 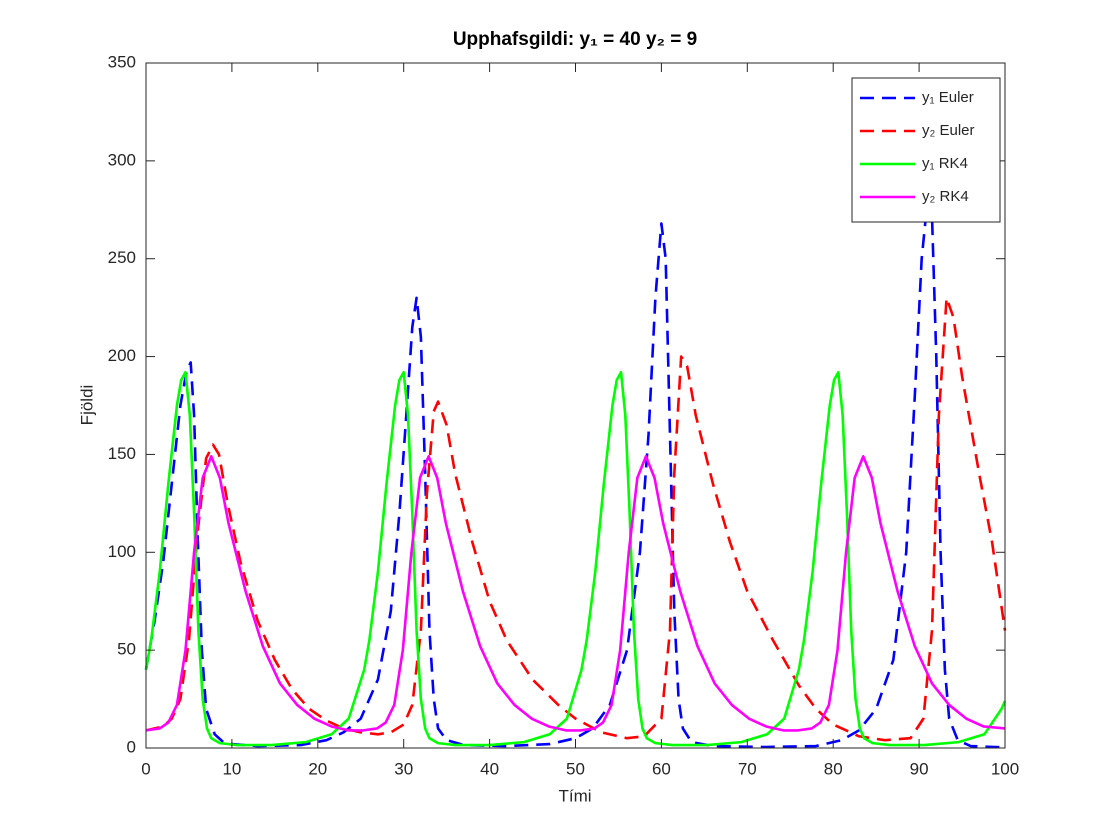 I want to click on legend-label: y₁ Euler, so click(x=948, y=97).